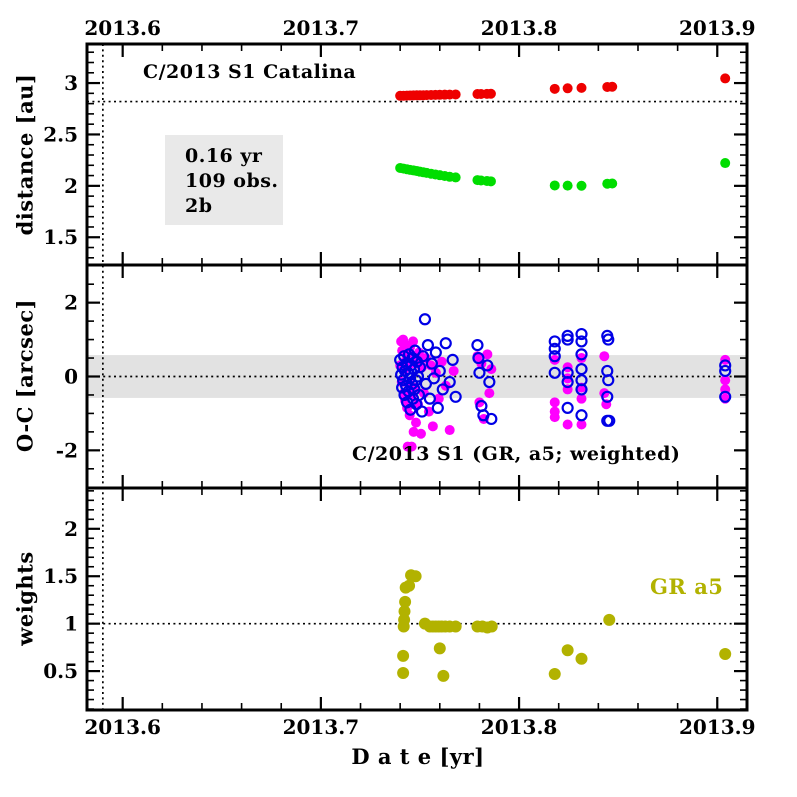 The width and height of the screenshot is (797, 797). I want to click on panel3-annotation: GR a5, so click(687, 586).